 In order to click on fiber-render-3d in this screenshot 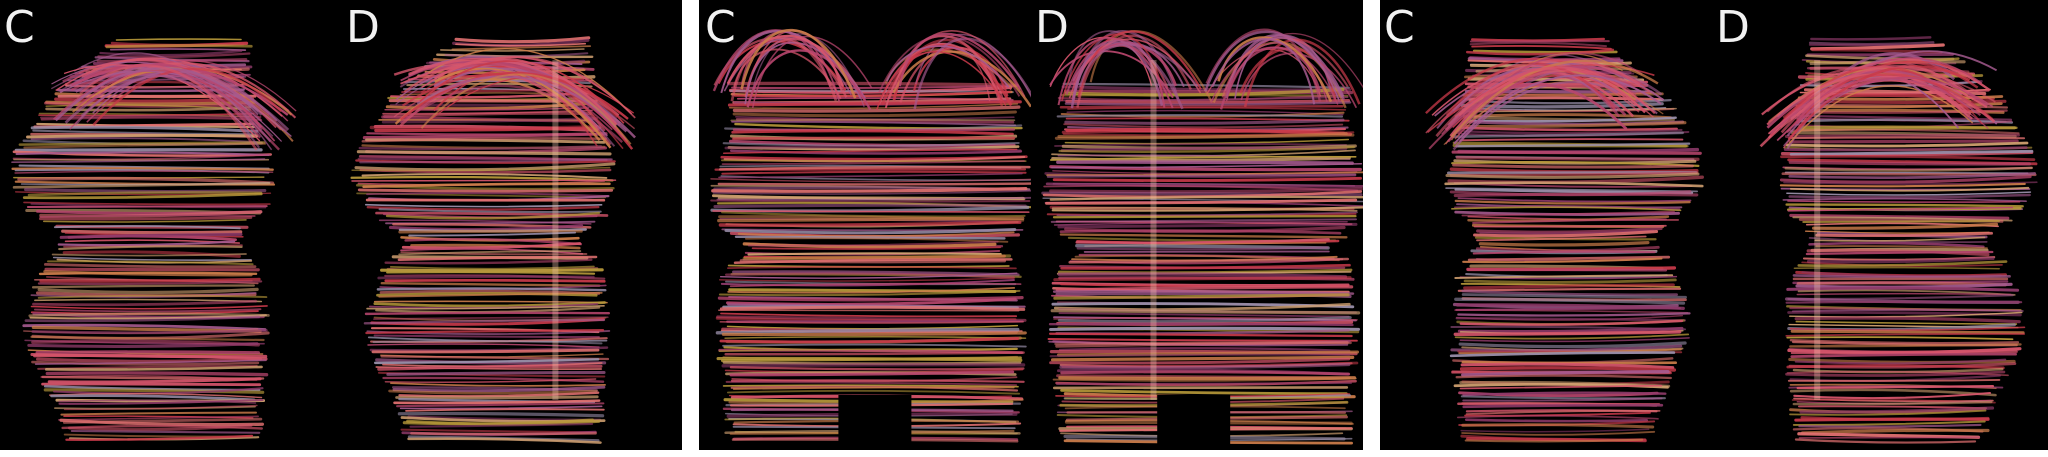, I will do `click(1898, 240)`.